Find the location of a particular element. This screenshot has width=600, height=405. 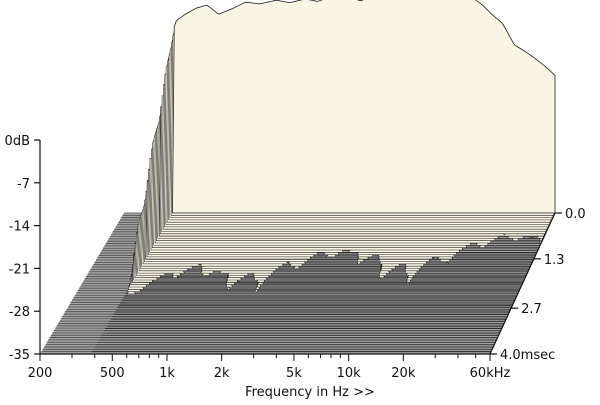

y-tick-label: -35 is located at coordinates (19, 355).